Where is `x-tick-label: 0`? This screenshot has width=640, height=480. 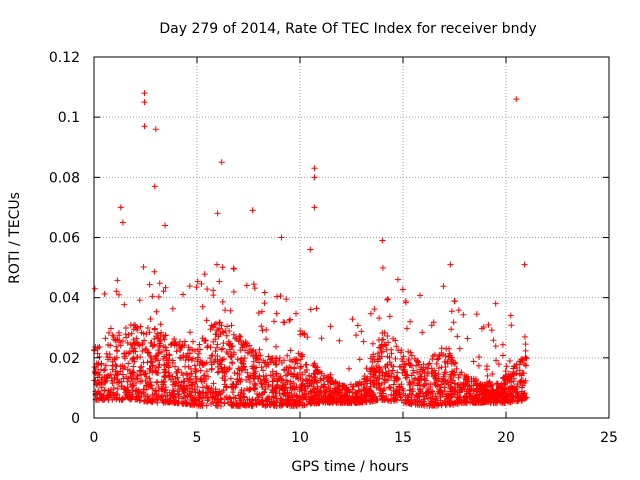 x-tick-label: 0 is located at coordinates (94, 438).